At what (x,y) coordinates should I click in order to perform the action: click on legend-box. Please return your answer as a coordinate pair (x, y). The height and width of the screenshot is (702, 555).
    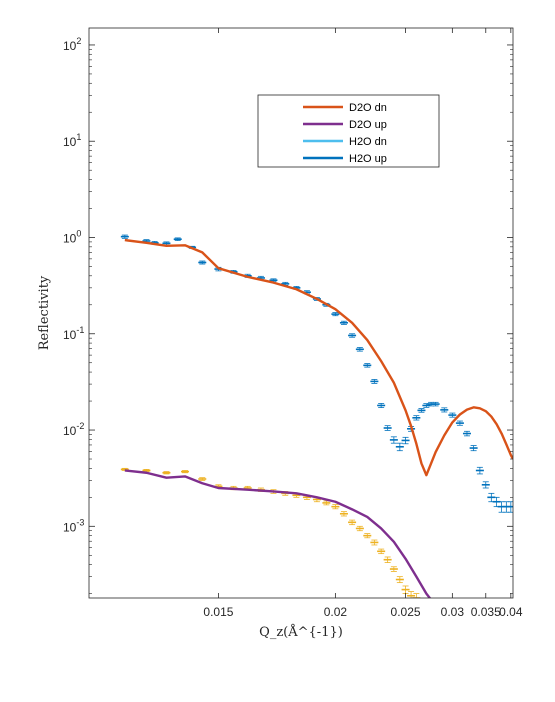
    Looking at the image, I should click on (348, 131).